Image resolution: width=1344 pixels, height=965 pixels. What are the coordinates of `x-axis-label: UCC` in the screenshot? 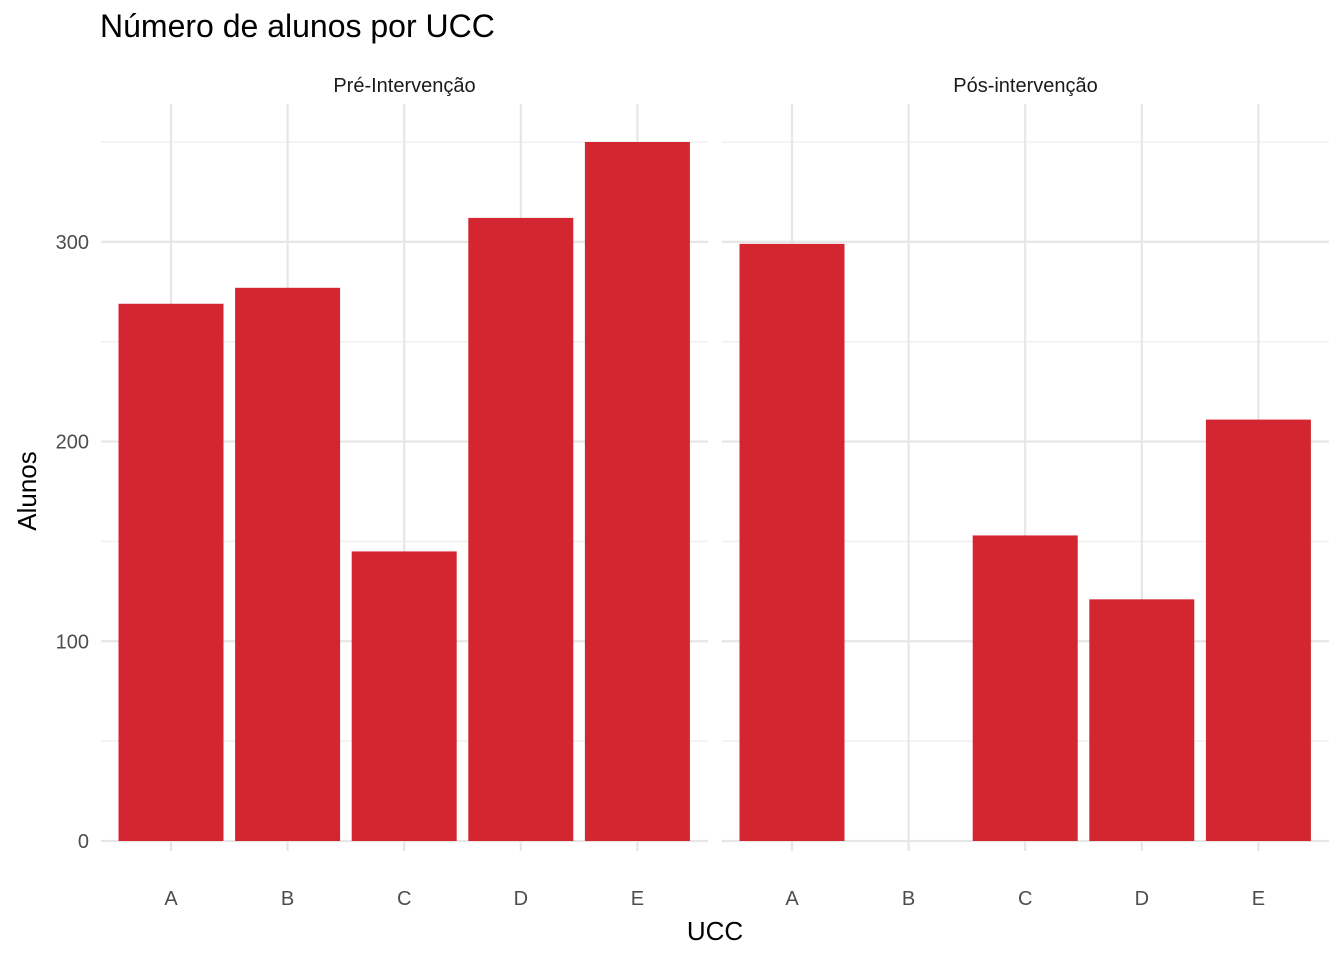 It's located at (715, 931).